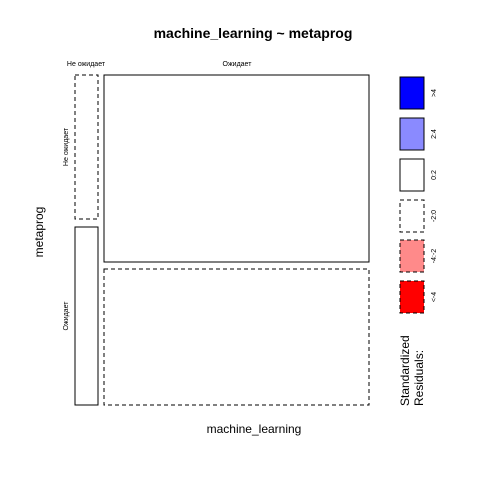  Describe the element at coordinates (412, 297) in the screenshot. I see `legend-swatch-lt-neg4` at that location.